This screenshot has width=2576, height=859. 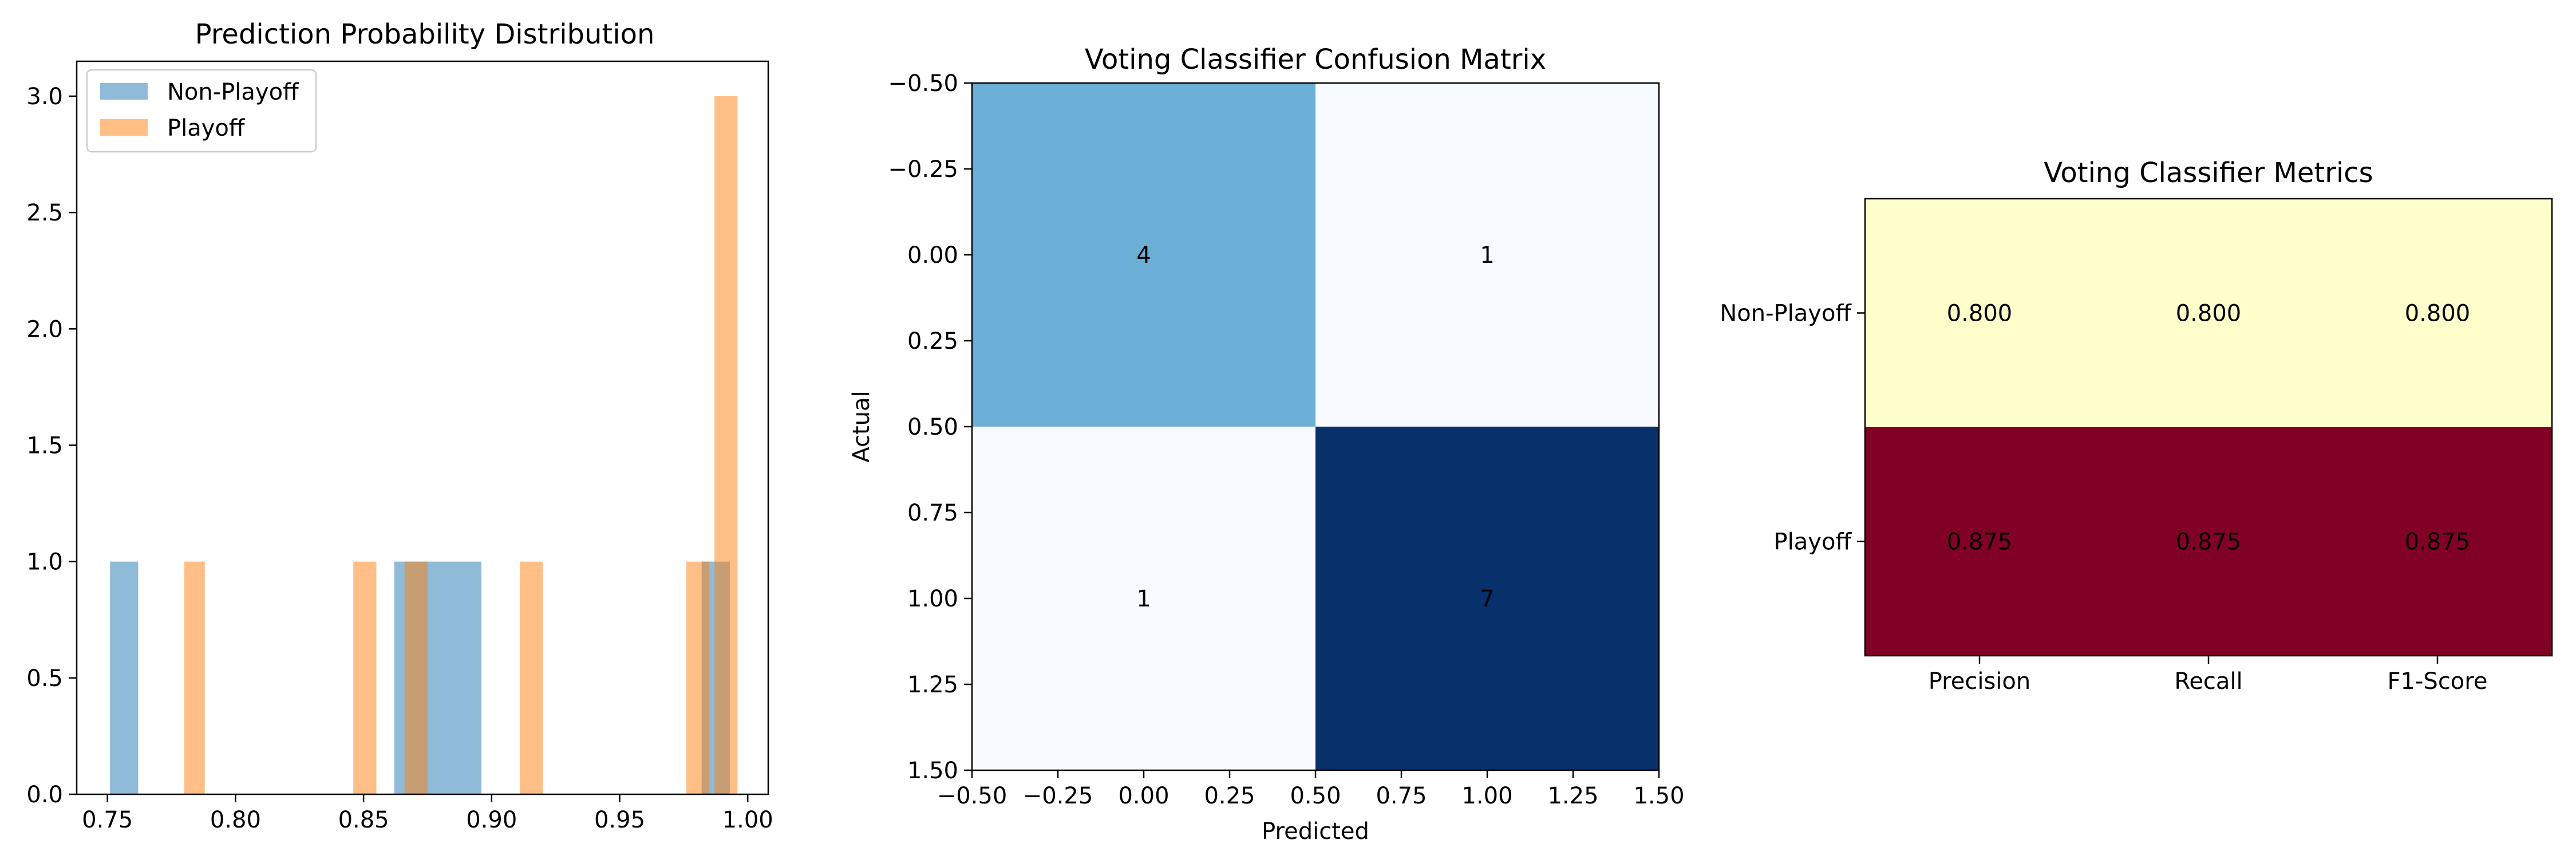 I want to click on legend-label-non-playoff: Non-Playoff, so click(x=233, y=92).